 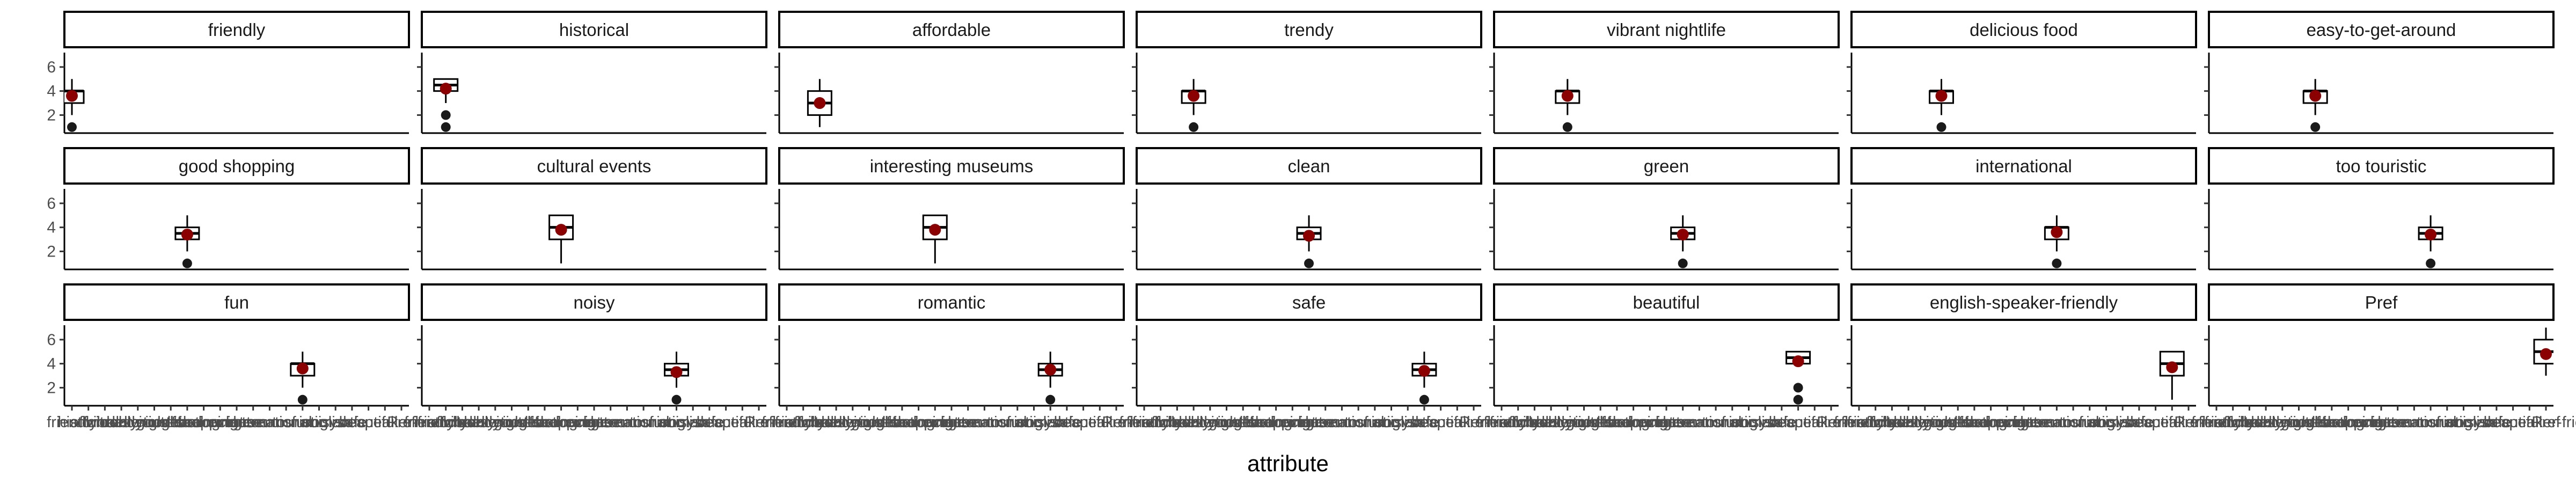 I want to click on facet-label: cultural events, so click(x=594, y=166).